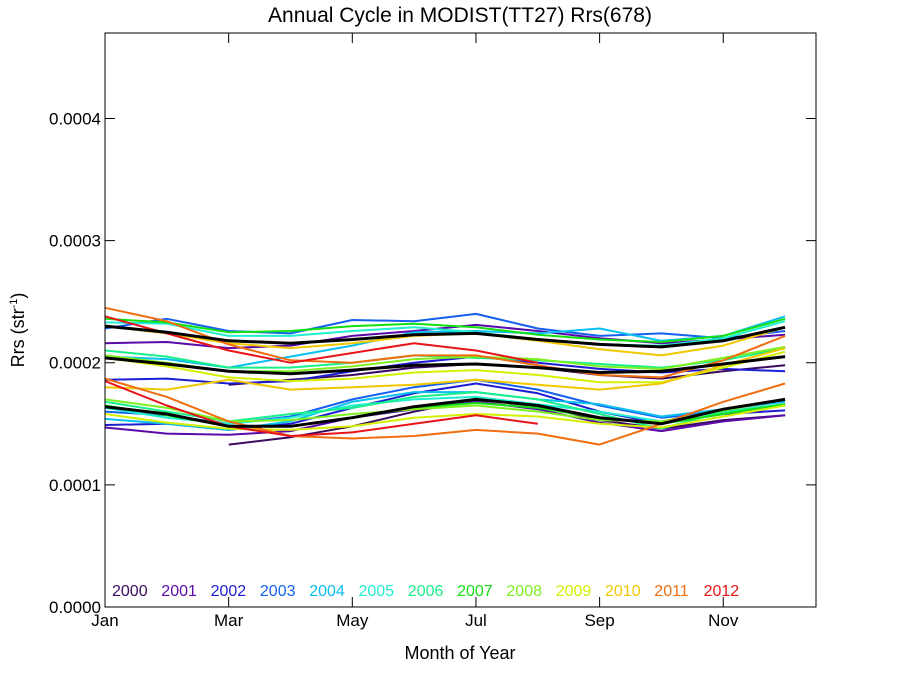 This screenshot has height=675, width=900. I want to click on y-axis-label-end: ), so click(18, 296).